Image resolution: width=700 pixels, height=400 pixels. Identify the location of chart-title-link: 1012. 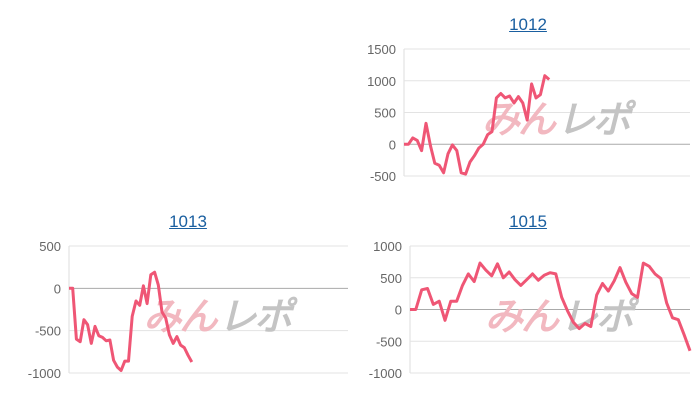
(528, 24).